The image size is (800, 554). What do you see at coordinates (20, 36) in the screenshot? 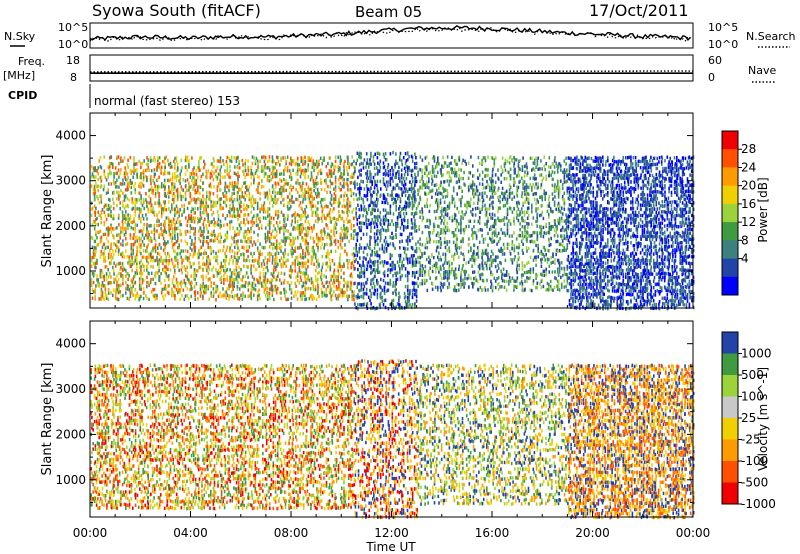
I see `nsky-label: N.Sky` at bounding box center [20, 36].